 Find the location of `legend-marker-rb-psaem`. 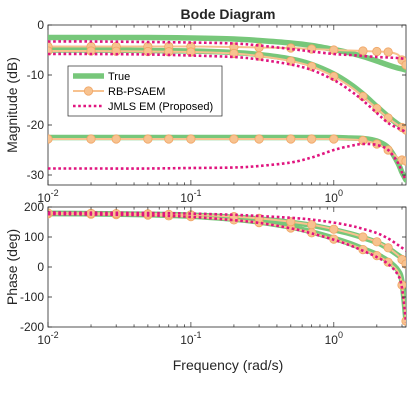

legend-marker-rb-psaem is located at coordinates (88, 91).